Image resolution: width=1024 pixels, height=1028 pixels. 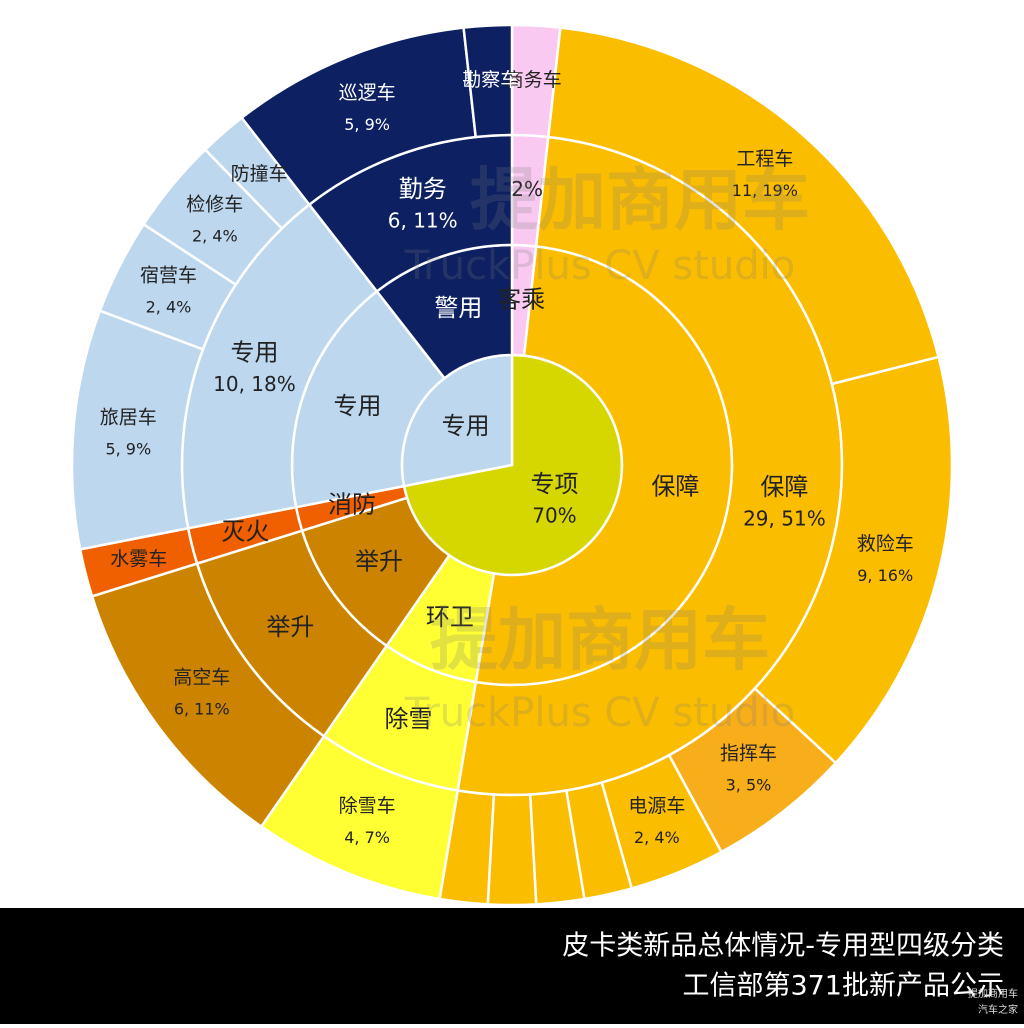 What do you see at coordinates (783, 946) in the screenshot?
I see `chart-title: 皮卡类新品总体情况-专用型四级分类` at bounding box center [783, 946].